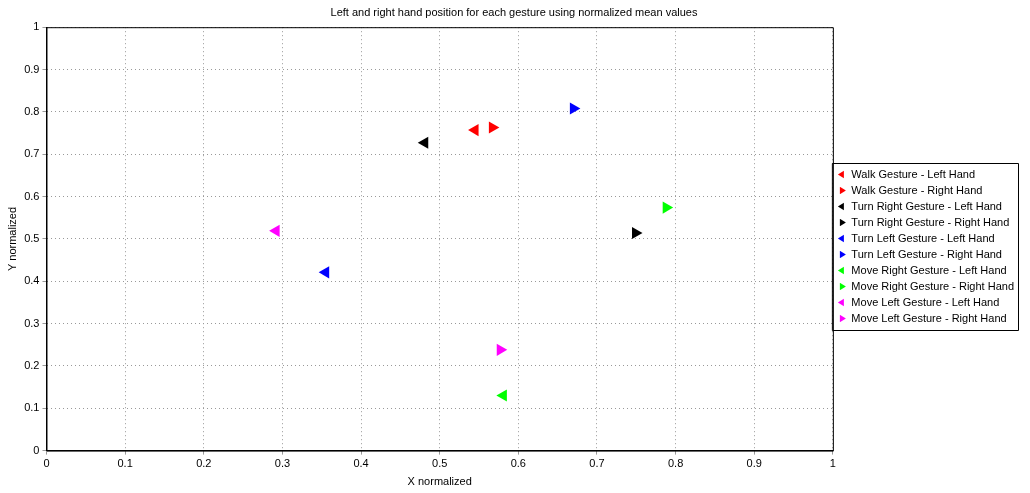 Image resolution: width=1030 pixels, height=493 pixels. I want to click on x-tick-label: 0.4, so click(361, 463).